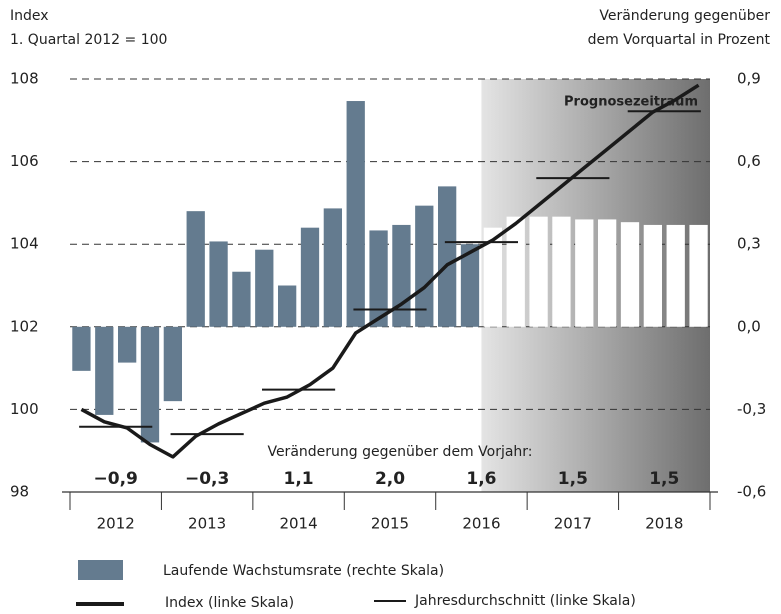 The width and height of the screenshot is (781, 614). I want to click on y-tick-label: 102, so click(24, 326).